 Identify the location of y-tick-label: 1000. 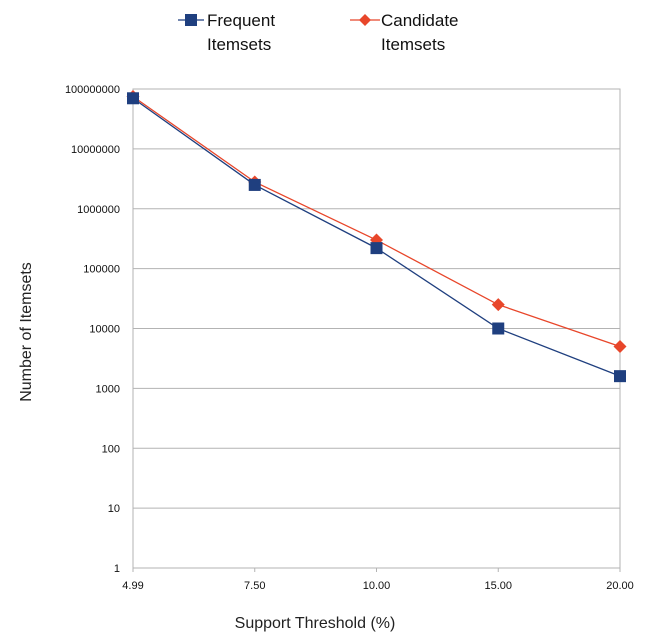
(108, 389).